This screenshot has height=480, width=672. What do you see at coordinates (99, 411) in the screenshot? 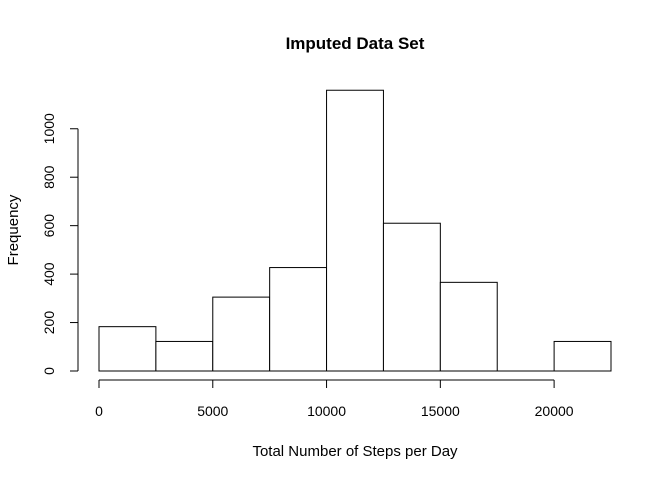
I see `x-tick-label: 0` at bounding box center [99, 411].